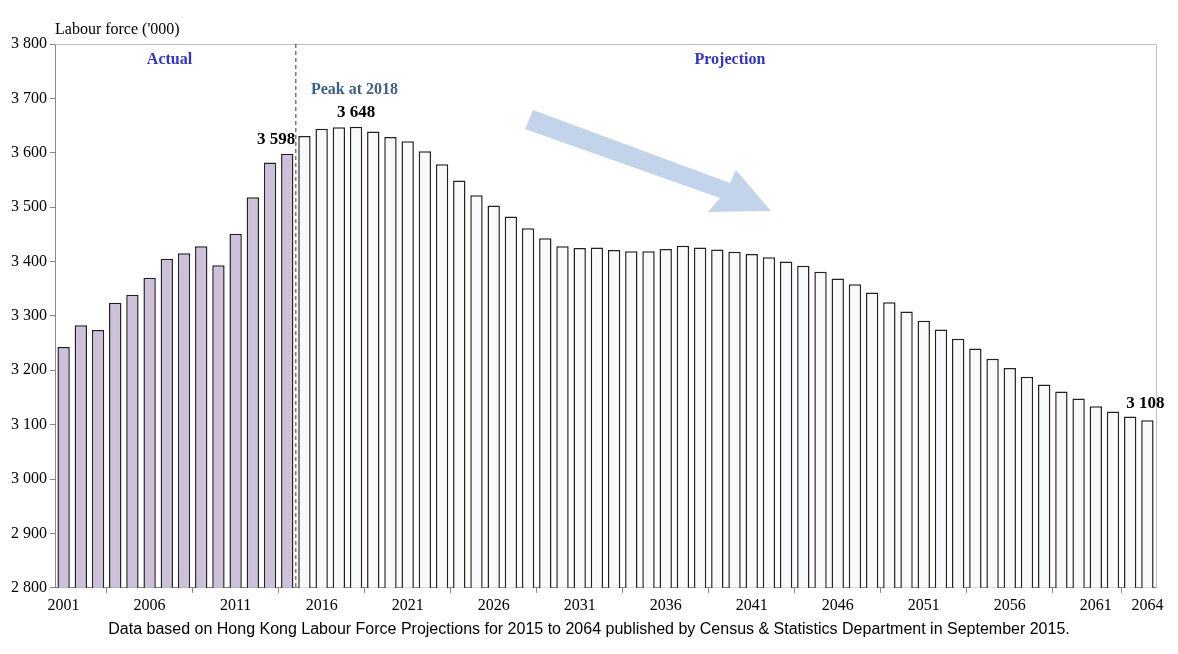 Image resolution: width=1178 pixels, height=654 pixels. Describe the element at coordinates (589, 629) in the screenshot. I see `text: Data based on Hong Kong Labour Force Projections for 2015 to 2064 published by Census & Statistics Department in September 2015.` at that location.